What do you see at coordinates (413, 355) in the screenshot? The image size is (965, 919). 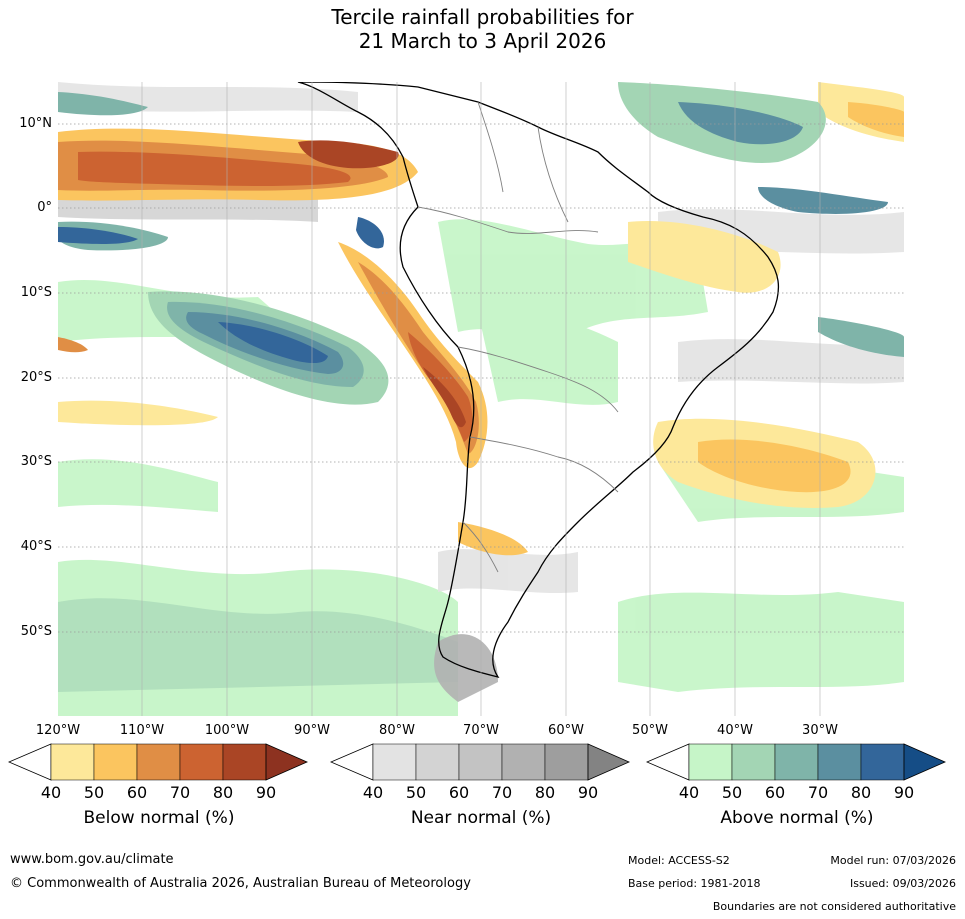 I see `below-normal-andes` at bounding box center [413, 355].